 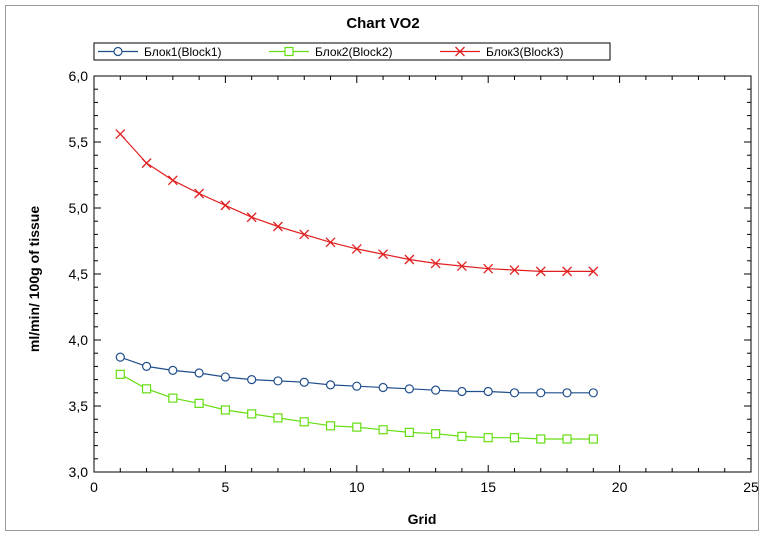 I want to click on legend-box, so click(x=352, y=51).